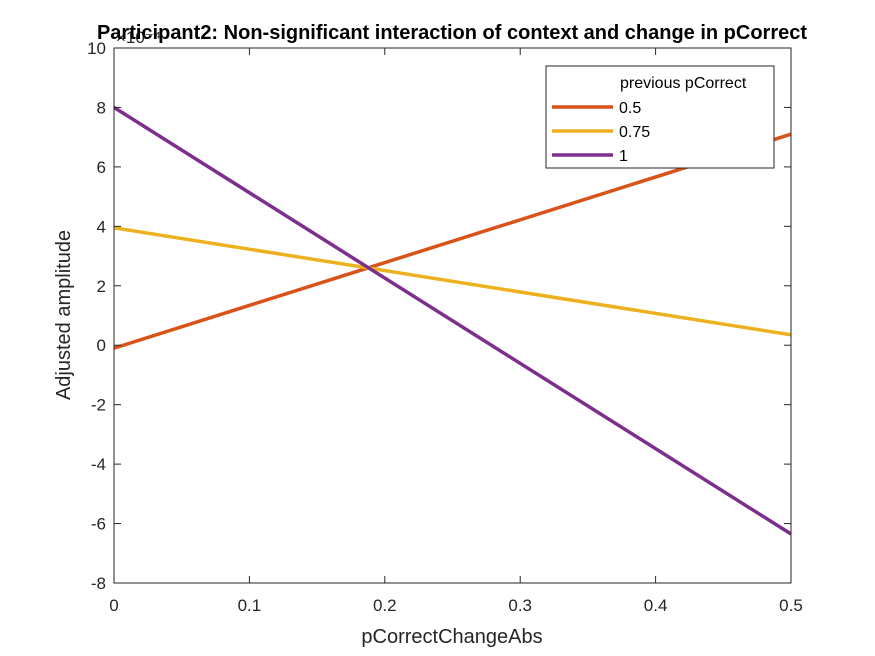 The height and width of the screenshot is (656, 875). Describe the element at coordinates (520, 605) in the screenshot. I see `x-tick-label: 0.3` at that location.